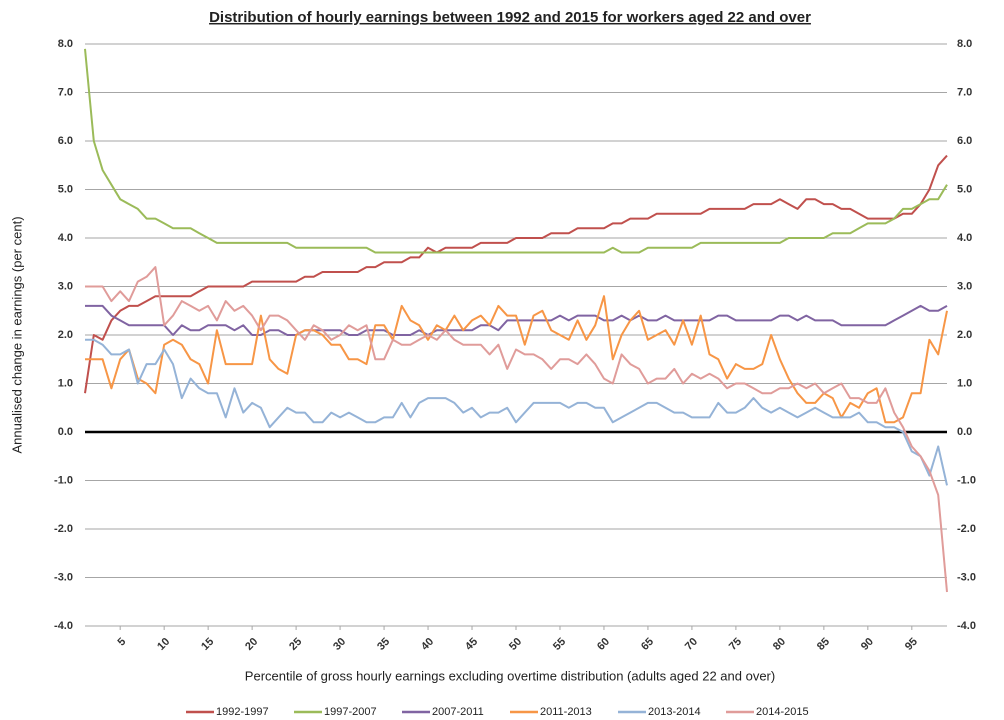  I want to click on y-tick-label: 7.0, so click(65, 92).